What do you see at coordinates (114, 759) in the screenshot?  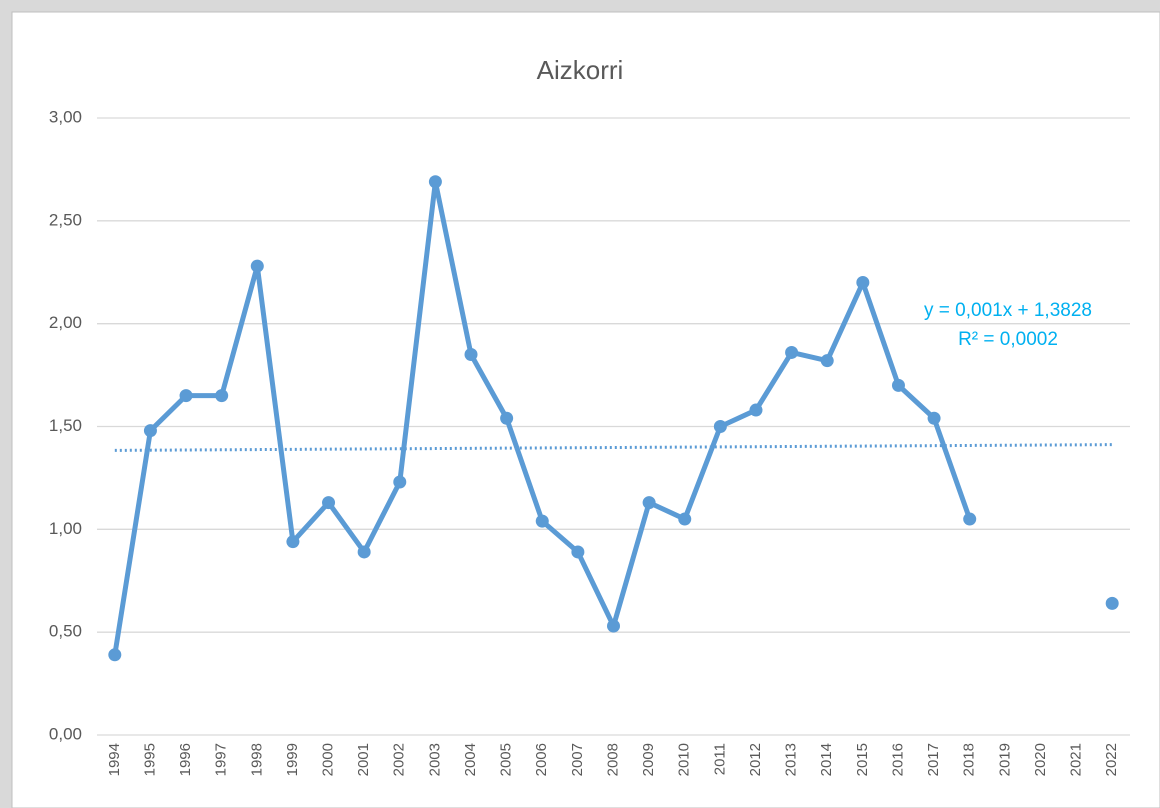 I see `x-tick-label: 1994` at bounding box center [114, 759].